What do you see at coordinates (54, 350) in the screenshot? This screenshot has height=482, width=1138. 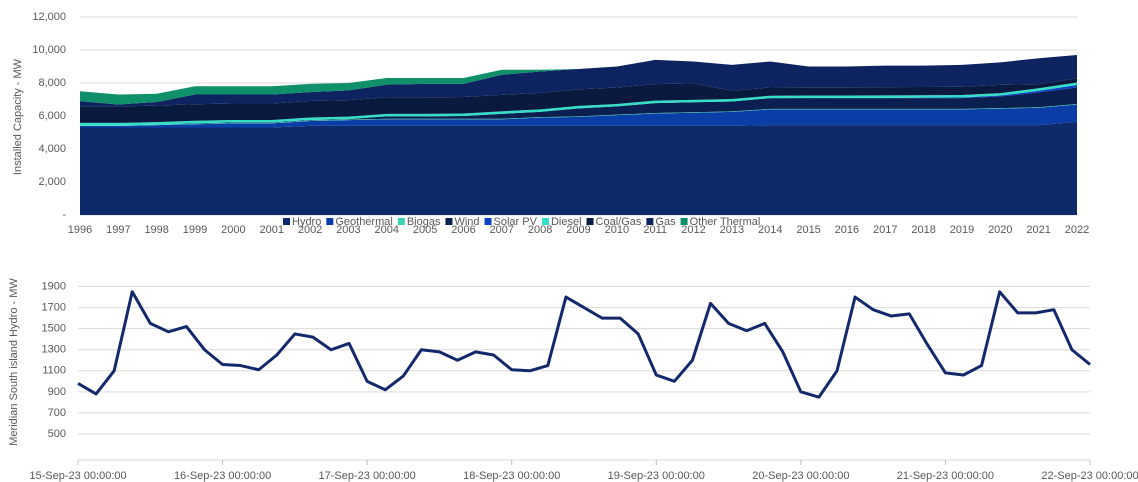 I see `y-tick-label: 1300` at bounding box center [54, 350].